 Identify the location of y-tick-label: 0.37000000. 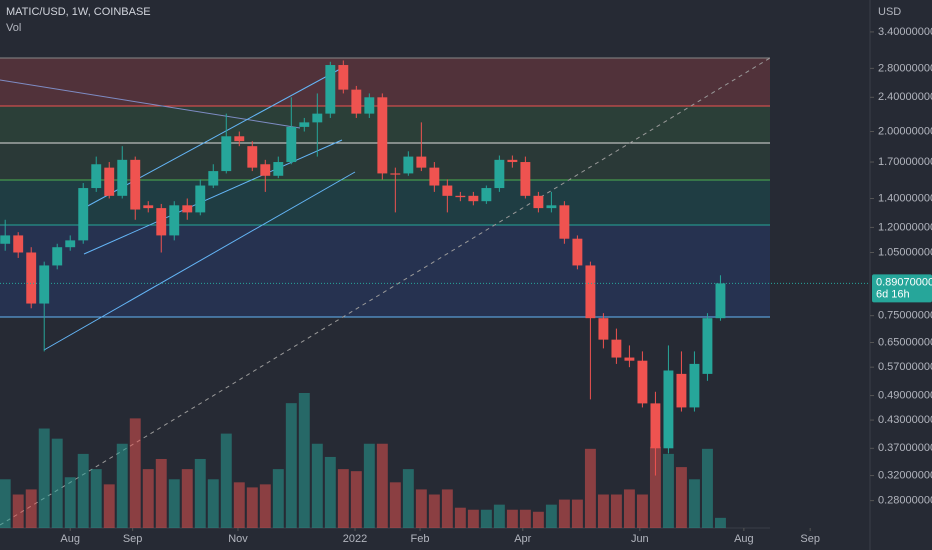
(905, 448).